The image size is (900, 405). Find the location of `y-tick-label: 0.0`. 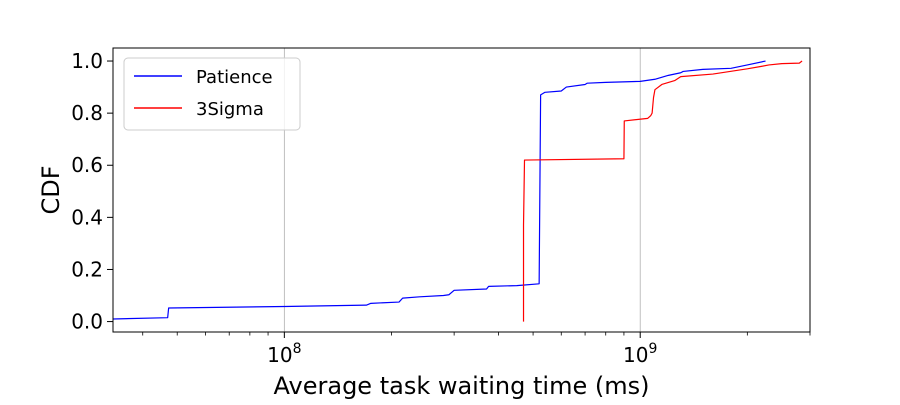

y-tick-label: 0.0 is located at coordinates (87, 322).